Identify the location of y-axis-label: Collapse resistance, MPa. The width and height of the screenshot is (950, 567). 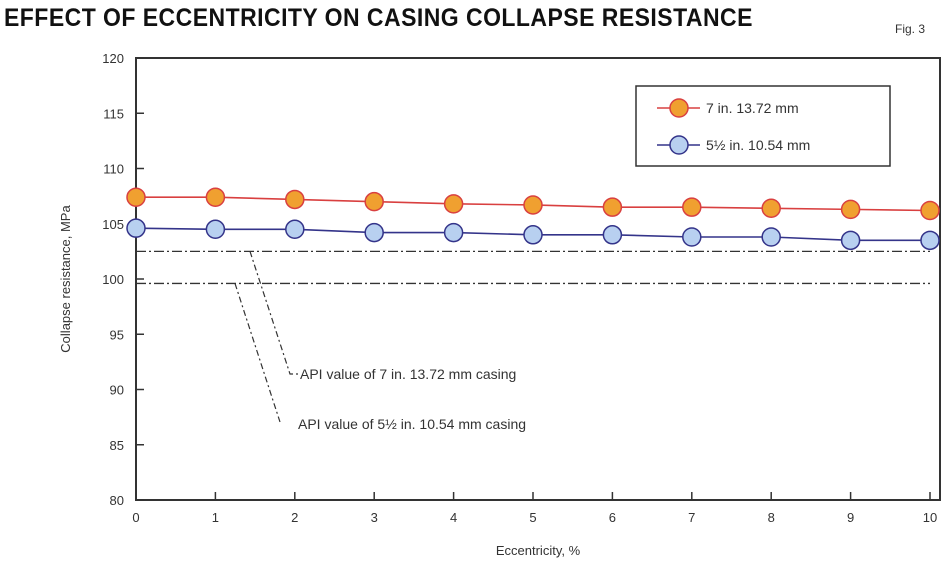
(65, 279).